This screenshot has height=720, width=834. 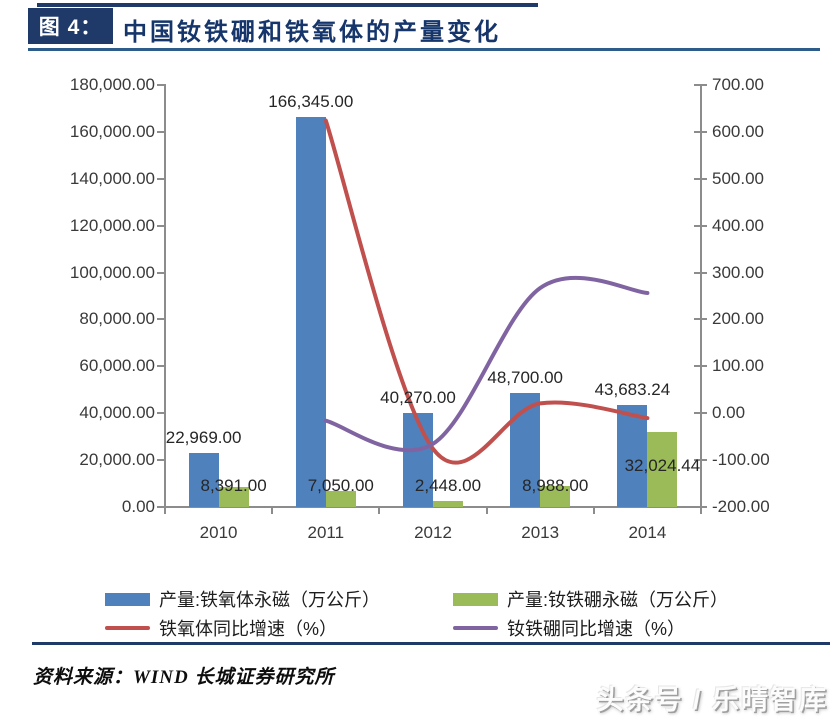 I want to click on legend-item-ferrite-production: 产量:铁氧体永磁（万公斤）, so click(x=242, y=599).